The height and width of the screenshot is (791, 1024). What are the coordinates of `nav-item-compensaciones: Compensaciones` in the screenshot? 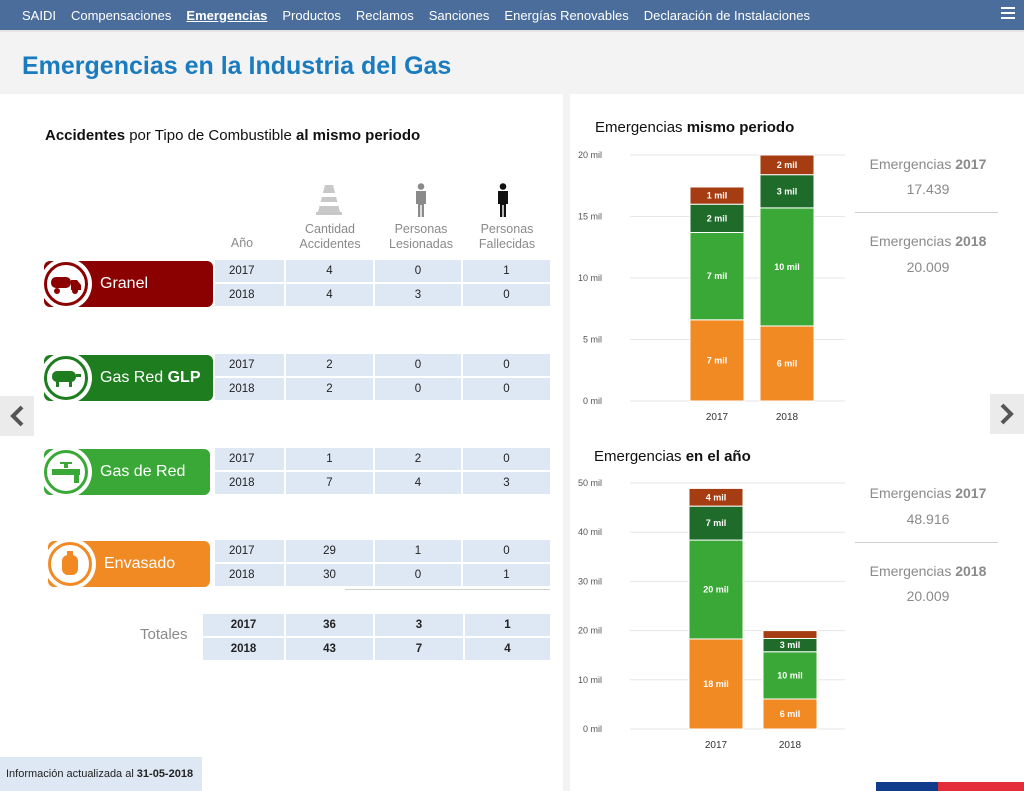 It's located at (121, 15).